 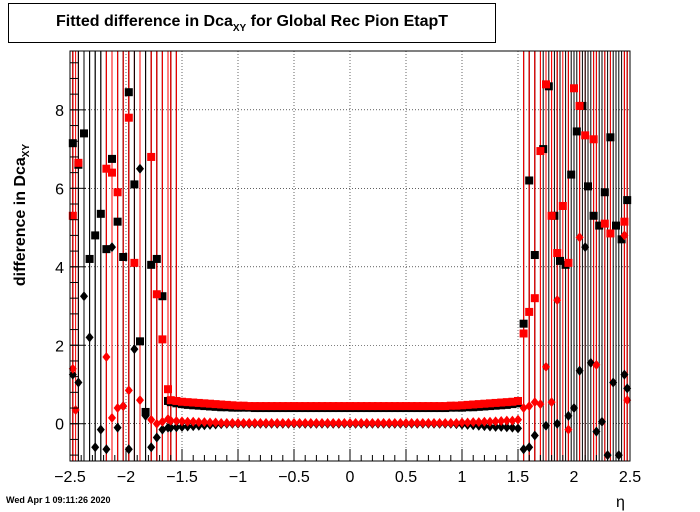 What do you see at coordinates (620, 502) in the screenshot?
I see `x-axis-label: η` at bounding box center [620, 502].